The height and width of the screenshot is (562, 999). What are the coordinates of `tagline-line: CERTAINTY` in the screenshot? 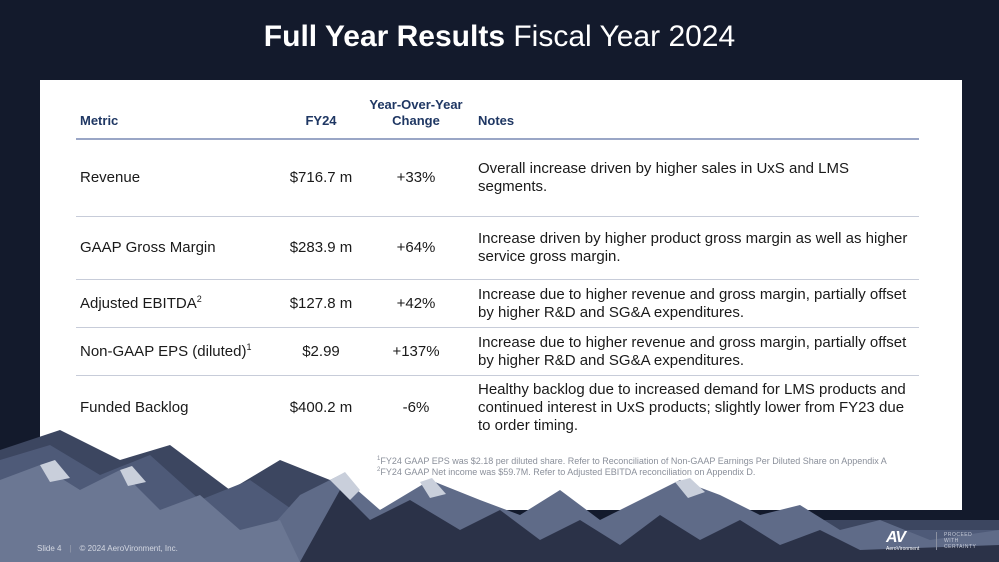 It's located at (960, 547).